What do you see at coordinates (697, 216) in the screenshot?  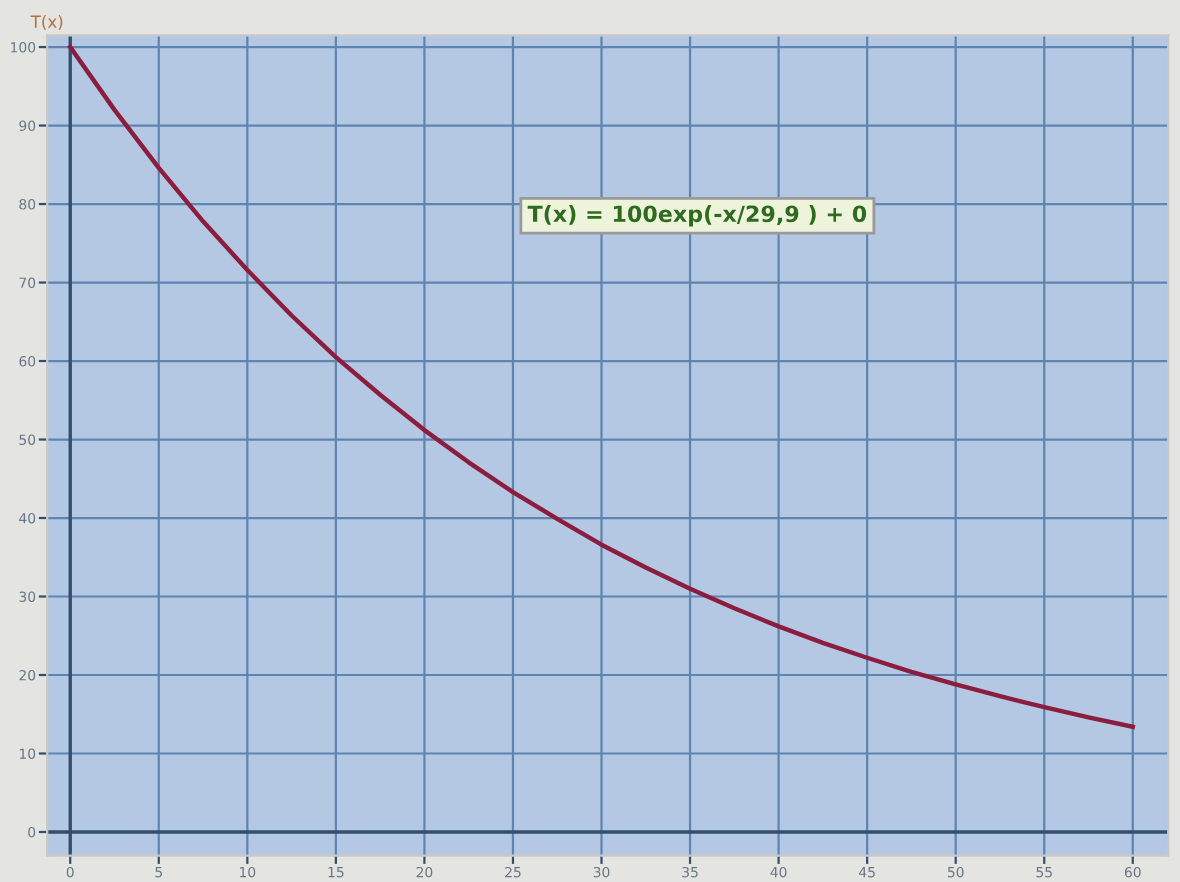 I see `annotation: T(x) = 100exp(-x/29,9 ) + 0` at bounding box center [697, 216].